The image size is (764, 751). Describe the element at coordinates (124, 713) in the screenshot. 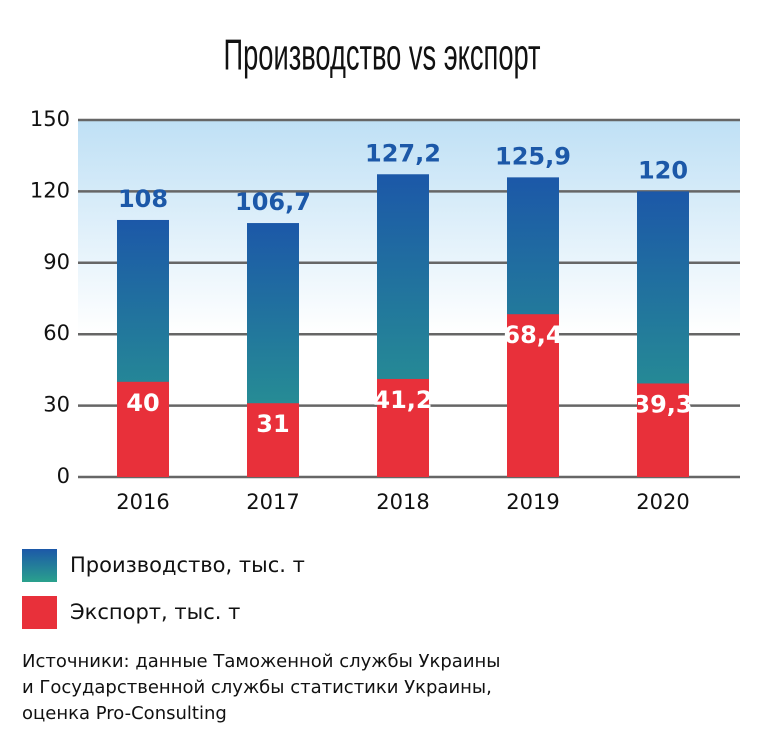

I see `source-note: оценка Pro-Consulting` at that location.